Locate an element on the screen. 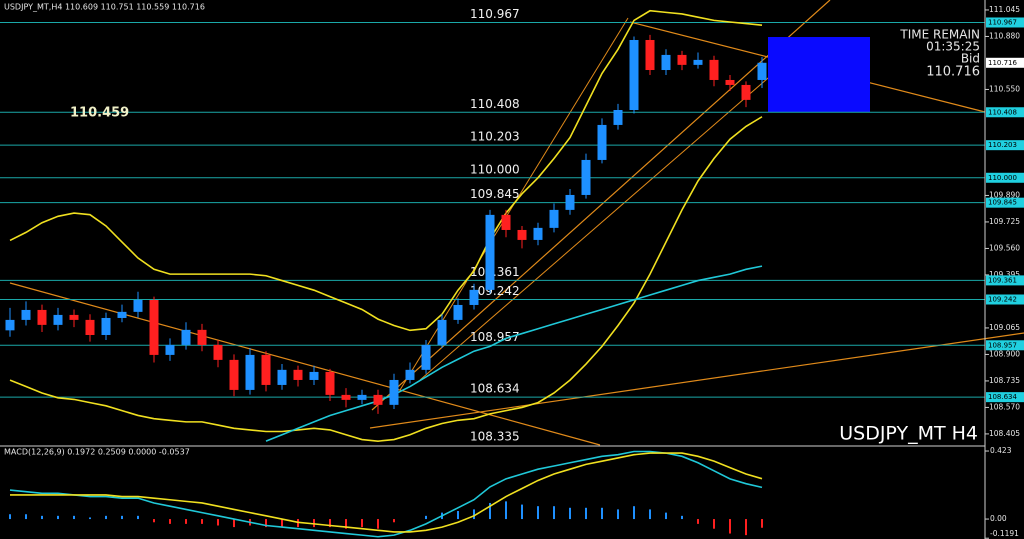 The width and height of the screenshot is (1024, 539). level-tag-label: 110.000 is located at coordinates (1002, 178).